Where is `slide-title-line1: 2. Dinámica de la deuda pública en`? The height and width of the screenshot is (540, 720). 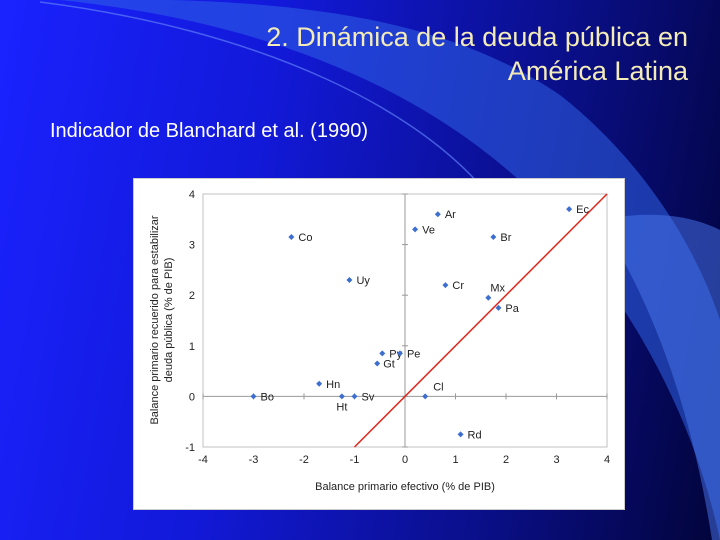
slide-title-line1: 2. Dinámica de la deuda pública en is located at coordinates (477, 37).